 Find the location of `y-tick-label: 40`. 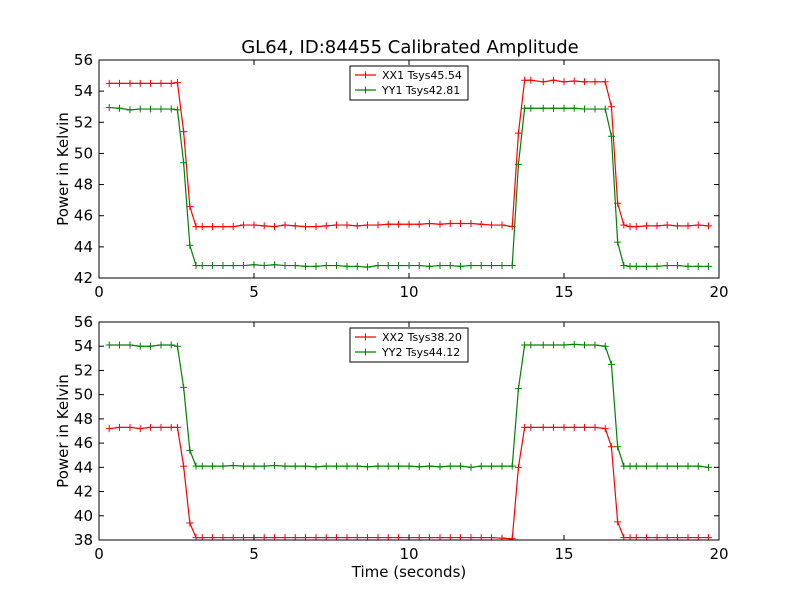

y-tick-label: 40 is located at coordinates (83, 516).